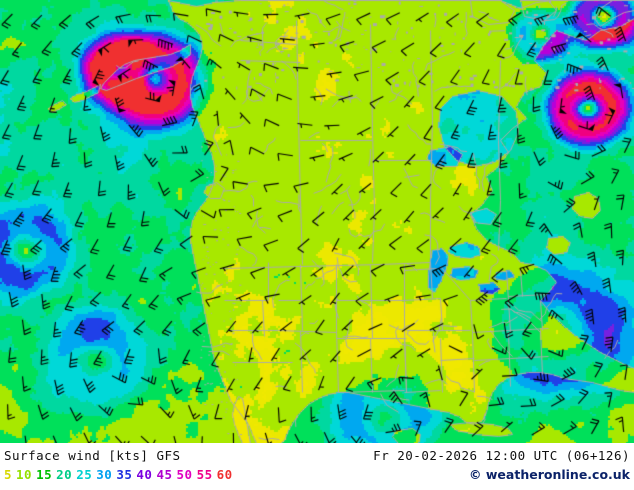 Image resolution: width=634 pixels, height=490 pixels. I want to click on copyright-label: © weatheronline.co.uk, so click(549, 474).